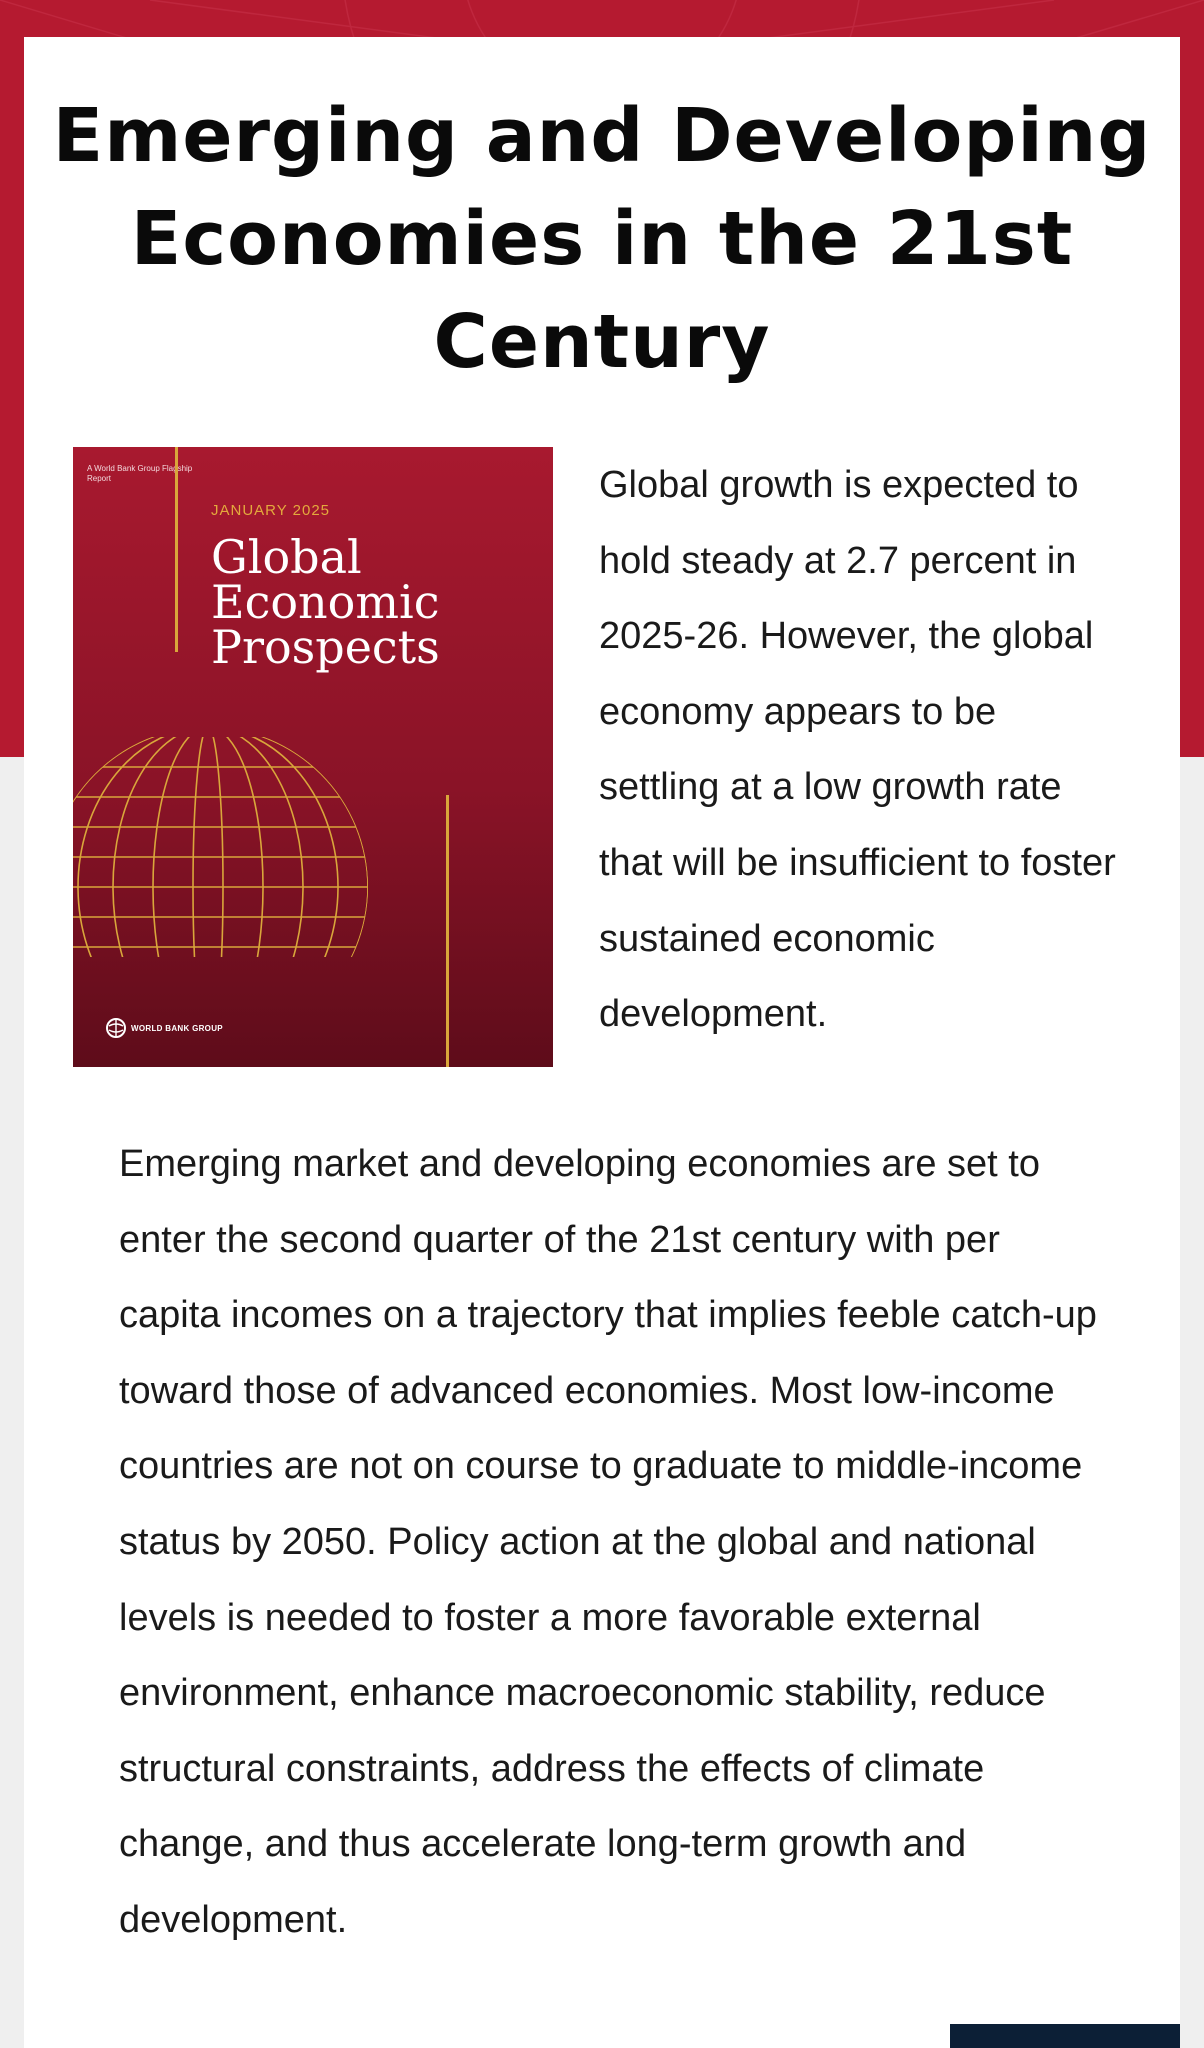 Image resolution: width=1204 pixels, height=2048 pixels. I want to click on publisher-name: WORLD BANK GROUP, so click(177, 1028).